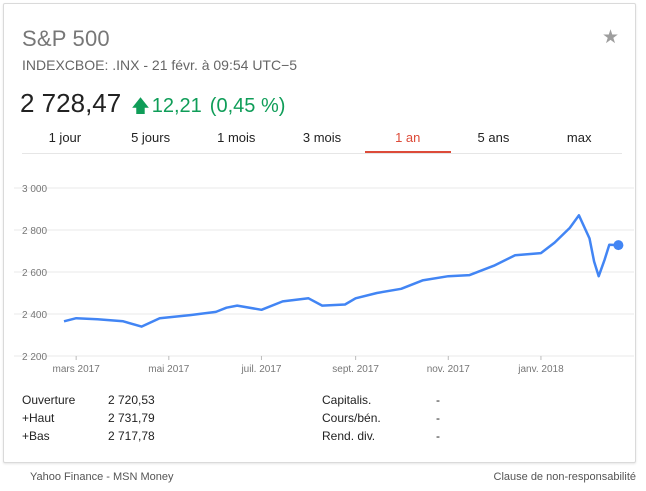 This screenshot has width=646, height=491. What do you see at coordinates (131, 400) in the screenshot?
I see `stat-value: 2 720,53` at bounding box center [131, 400].